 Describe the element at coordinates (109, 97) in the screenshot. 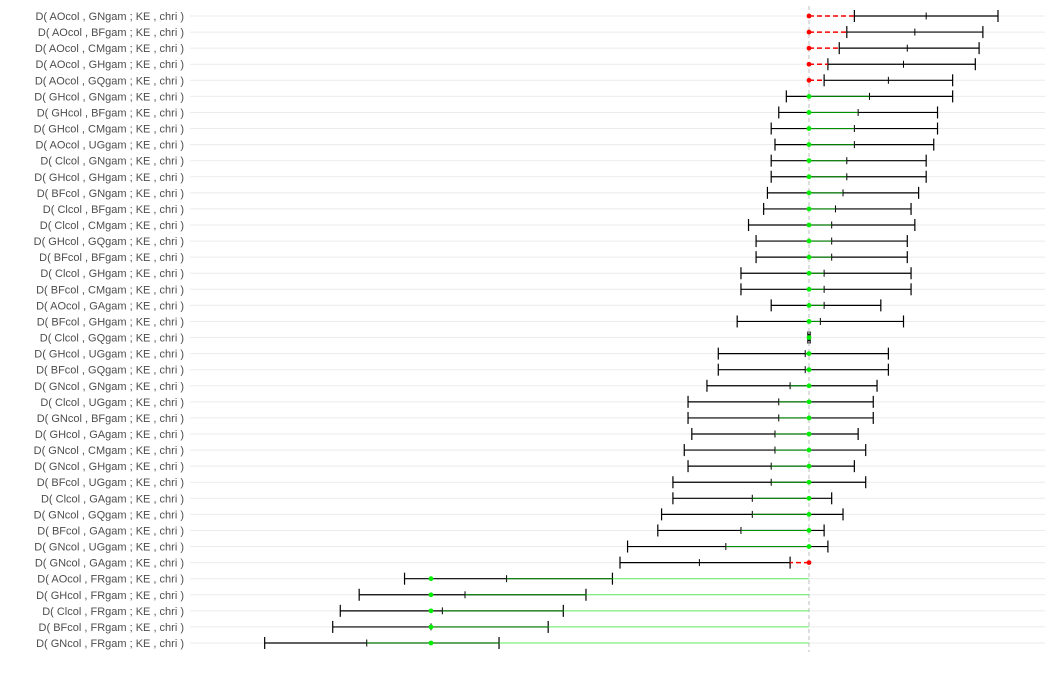

I see `row-label: D( GHcol , GNgam ; KE , chri )` at that location.